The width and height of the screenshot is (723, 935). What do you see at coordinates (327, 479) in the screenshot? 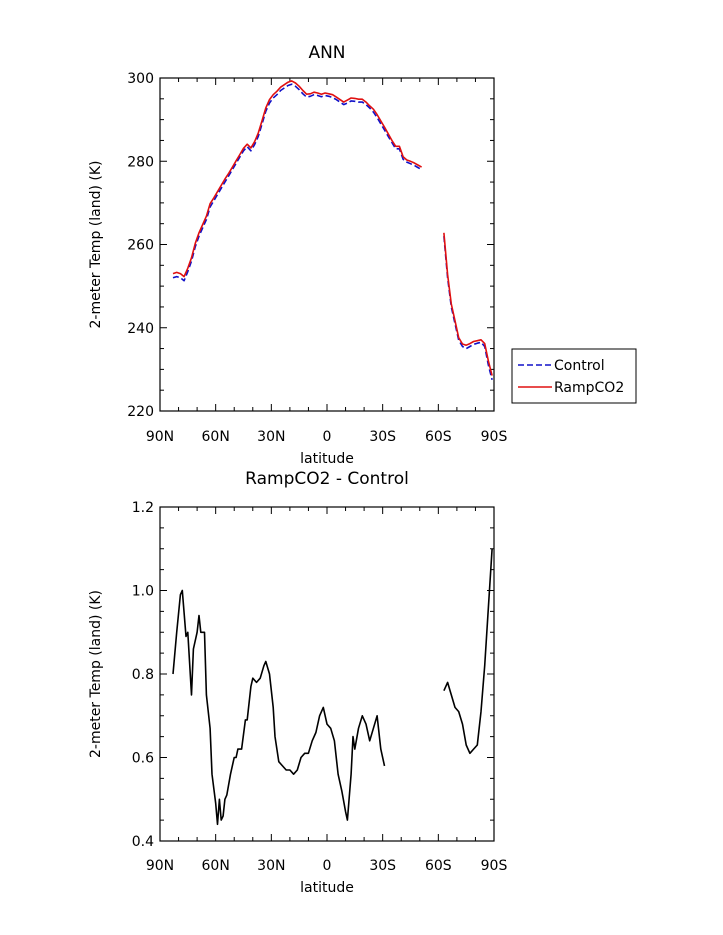
I see `chart-title: RampCO2 - Control` at bounding box center [327, 479].